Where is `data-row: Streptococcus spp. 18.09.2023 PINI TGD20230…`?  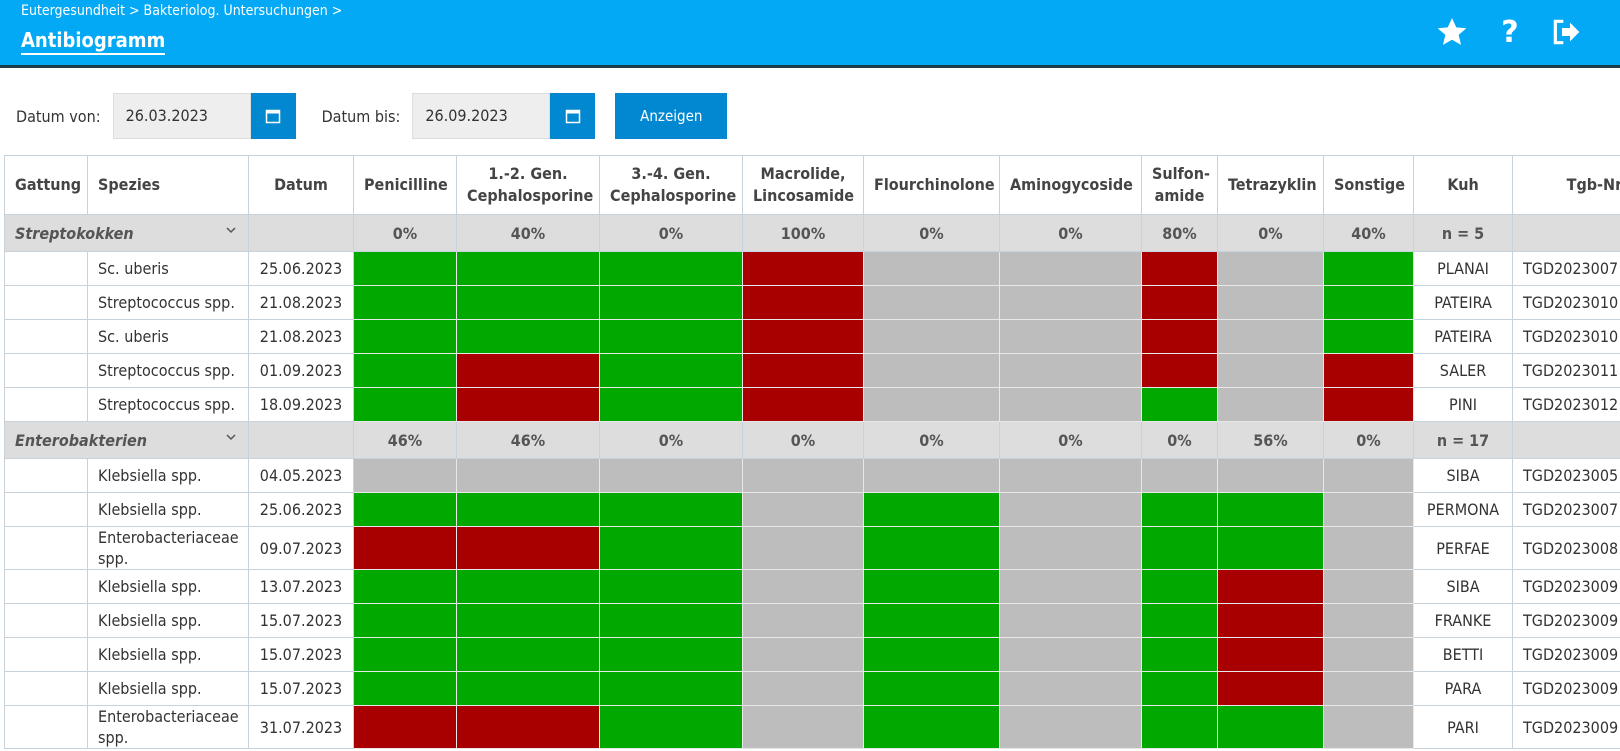 data-row: Streptococcus spp. 18.09.2023 PINI TGD20230… is located at coordinates (812, 404).